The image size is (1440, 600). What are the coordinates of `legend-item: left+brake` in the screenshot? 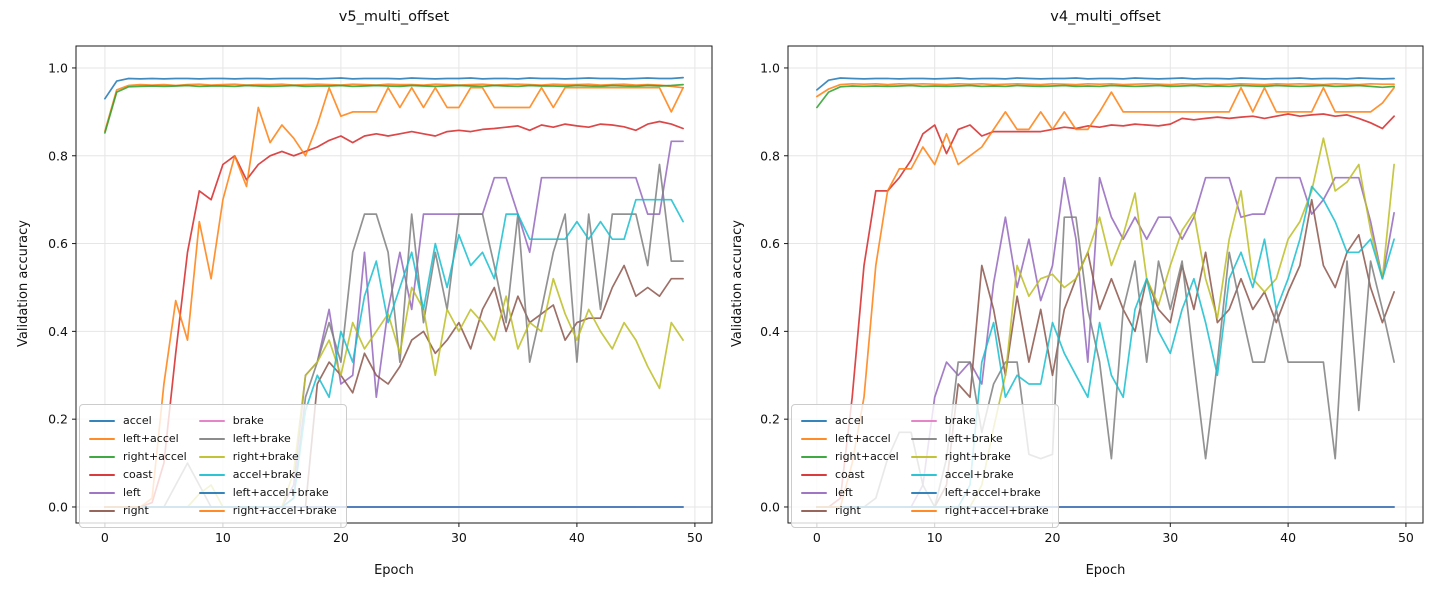 It's located at (979, 439).